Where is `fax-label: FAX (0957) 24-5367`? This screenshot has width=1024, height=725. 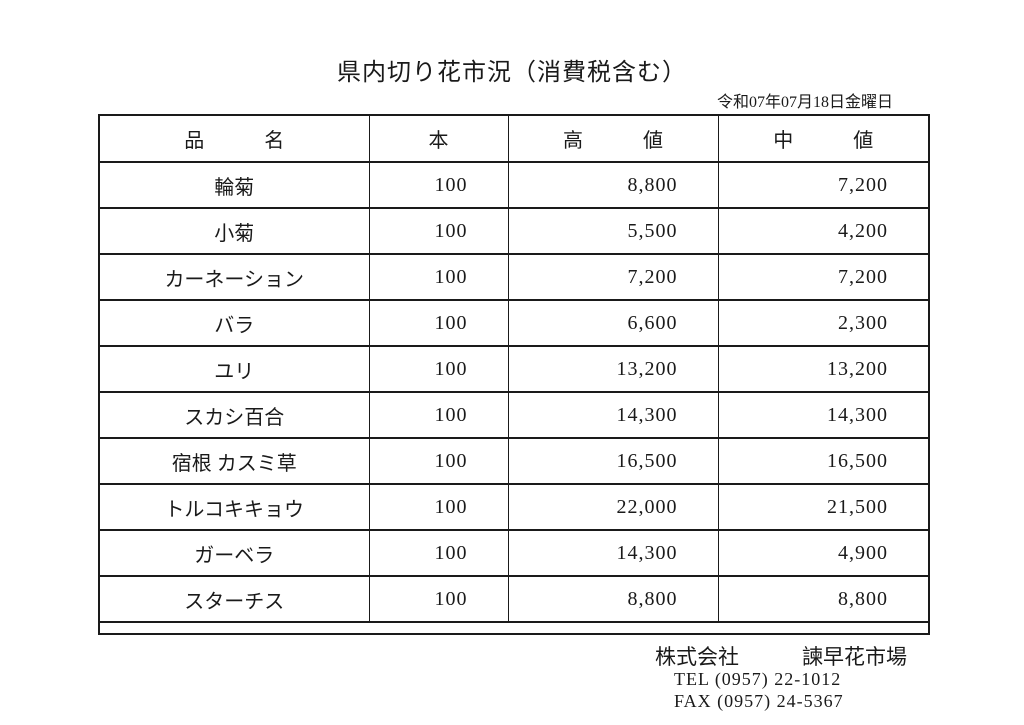
fax-label: FAX (0957) 24-5367 is located at coordinates (759, 701).